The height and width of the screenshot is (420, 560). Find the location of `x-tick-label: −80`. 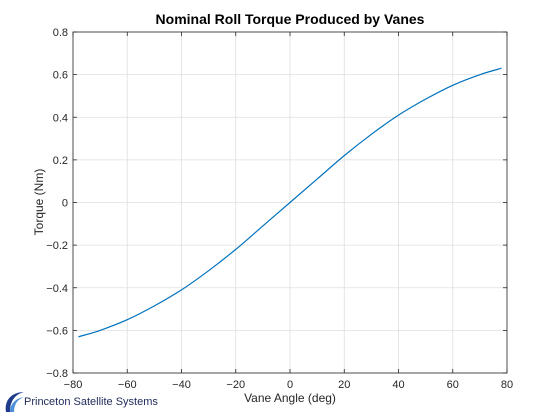

x-tick-label: −80 is located at coordinates (73, 385).